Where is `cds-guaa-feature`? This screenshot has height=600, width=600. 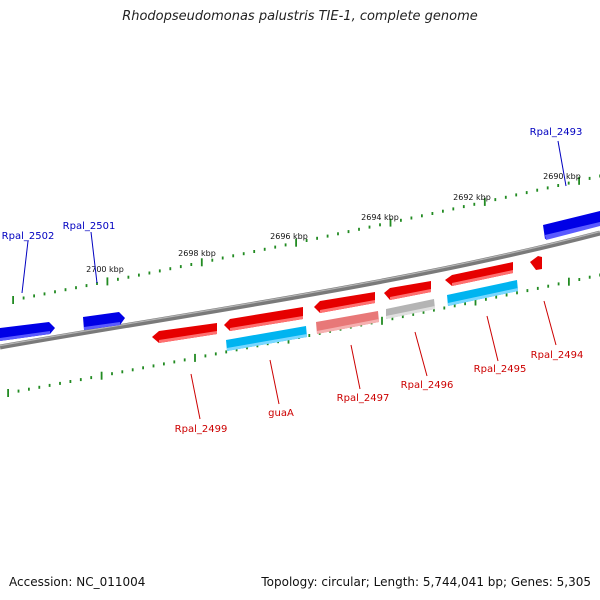
cds-guaa-feature is located at coordinates (266, 338).